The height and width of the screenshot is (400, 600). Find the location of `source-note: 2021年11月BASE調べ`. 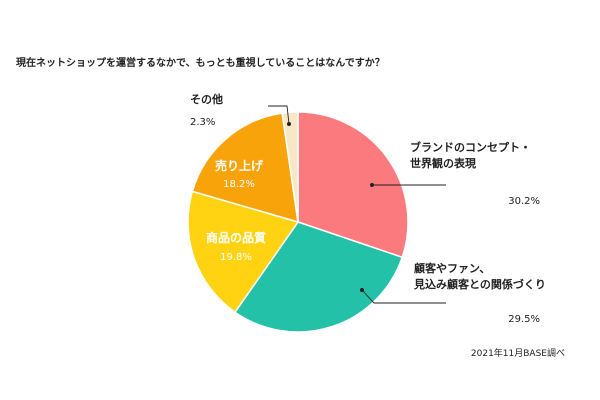

source-note: 2021年11月BASE調べ is located at coordinates (518, 353).